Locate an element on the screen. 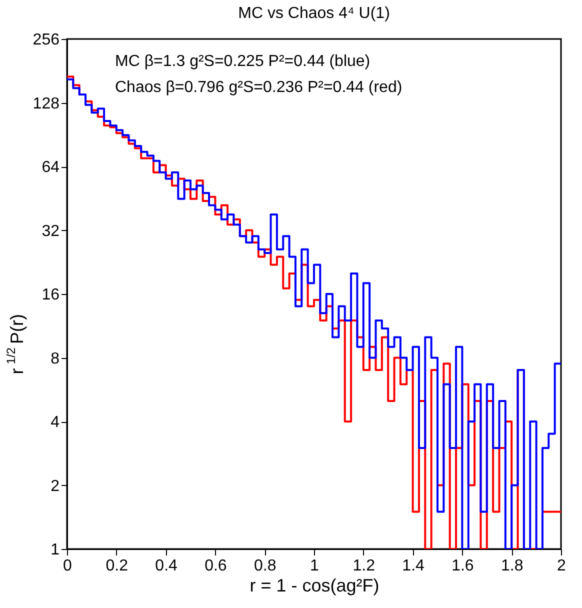 The width and height of the screenshot is (582, 608). x-tick-label: 0.6 is located at coordinates (215, 566).